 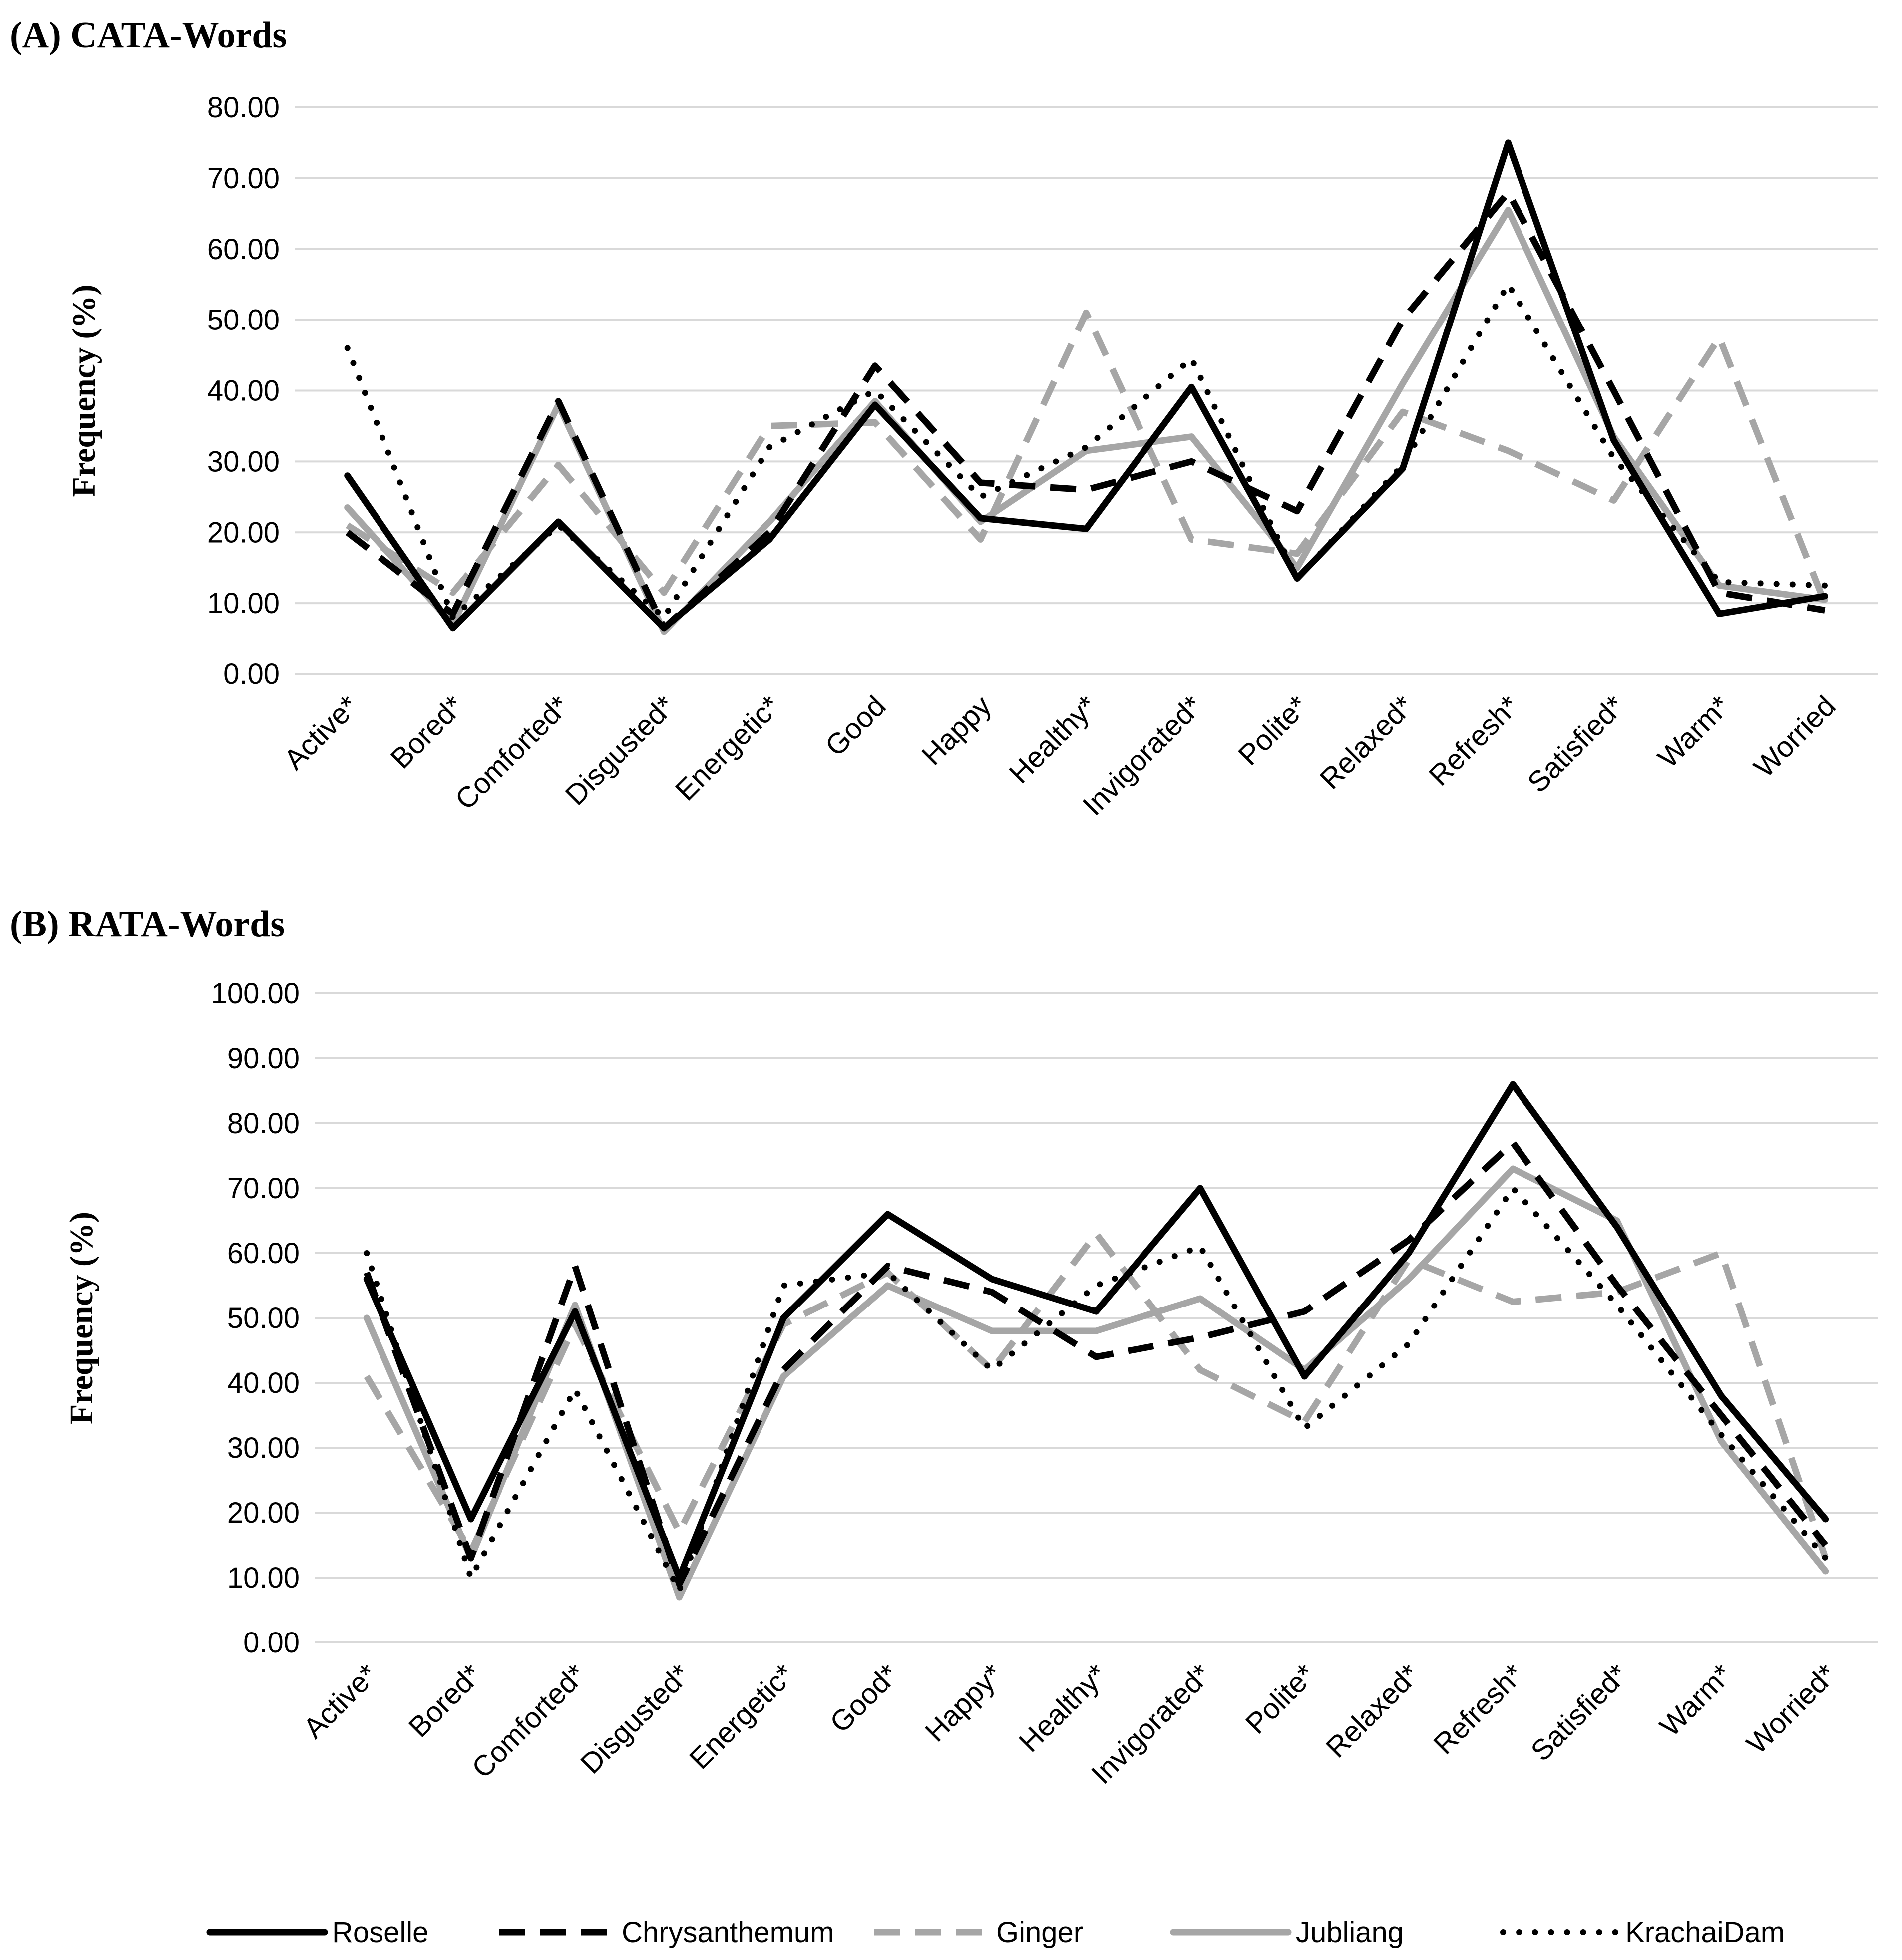 I want to click on x-tick-label: Worried*, so click(x=1791, y=1709).